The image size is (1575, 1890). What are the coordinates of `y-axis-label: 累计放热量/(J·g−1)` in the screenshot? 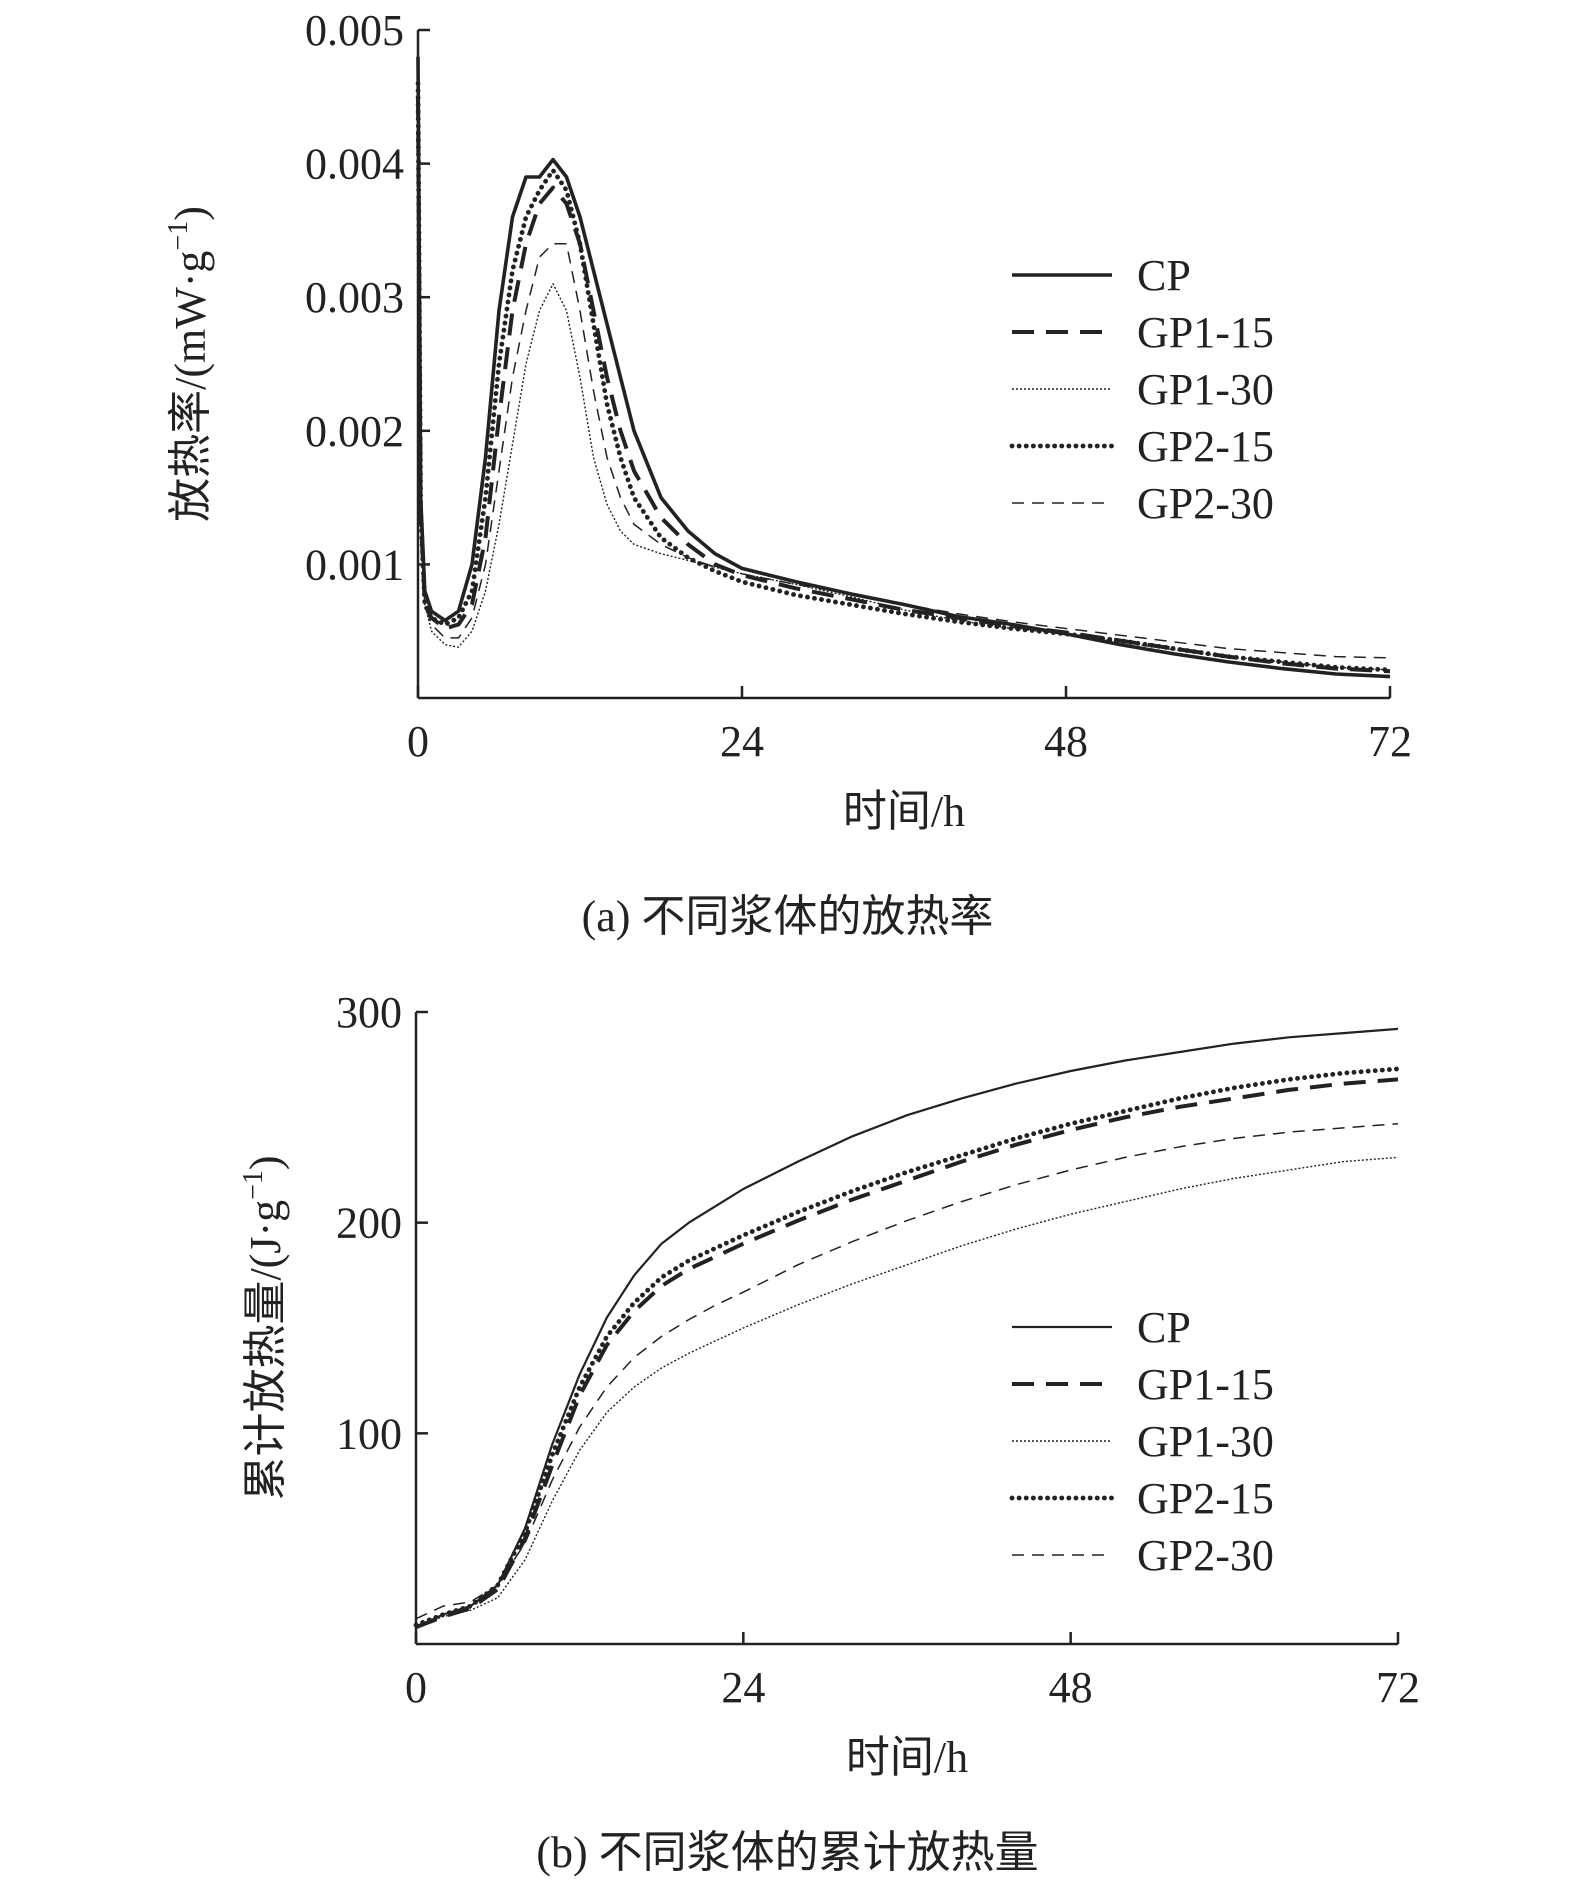 It's located at (264, 1327).